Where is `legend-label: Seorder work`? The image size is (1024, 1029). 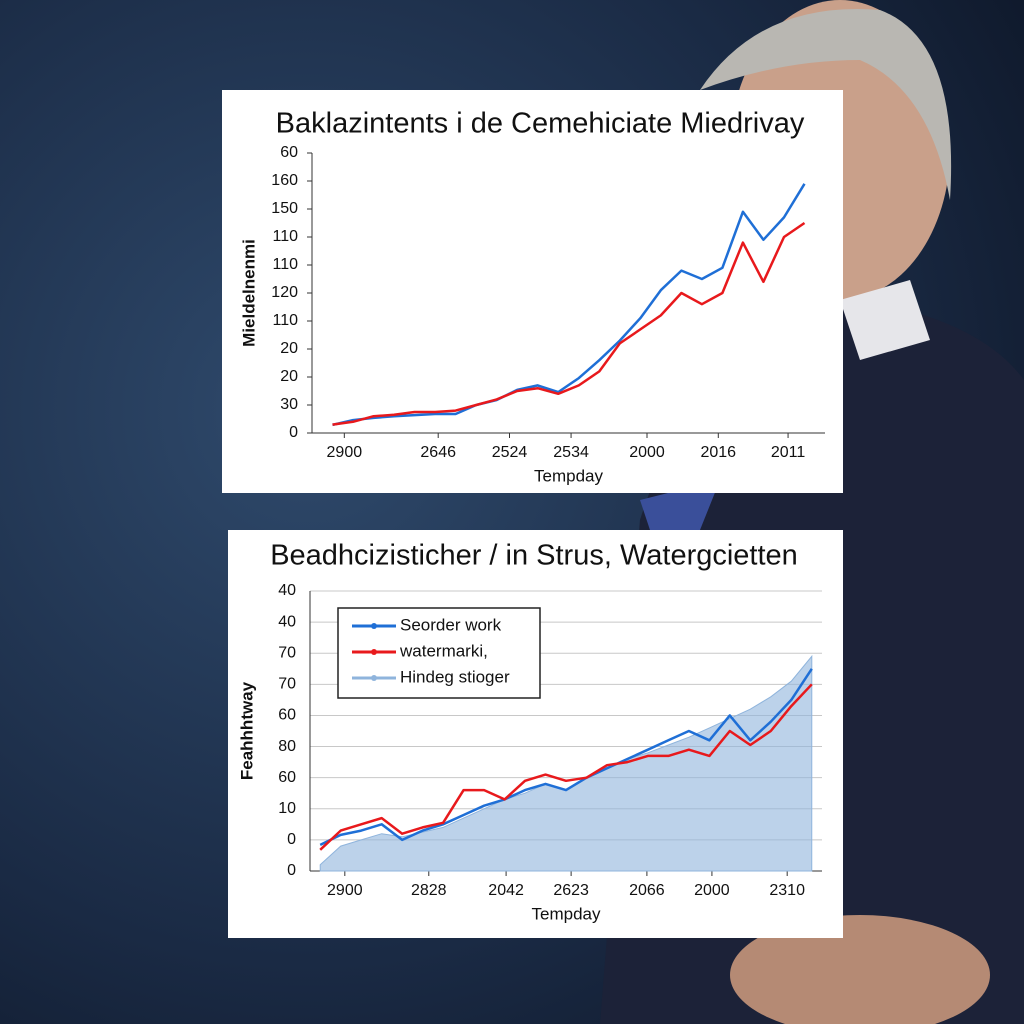
legend-label: Seorder work is located at coordinates (451, 624).